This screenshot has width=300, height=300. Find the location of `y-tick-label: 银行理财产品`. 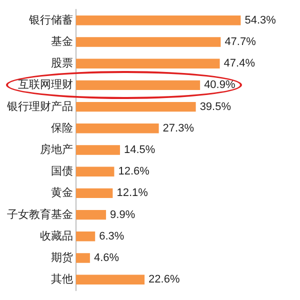

y-tick-label: 银行理财产品 is located at coordinates (39, 106).